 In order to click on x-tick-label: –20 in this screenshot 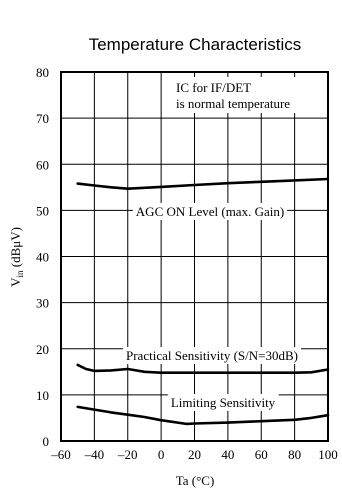, I will do `click(127, 454)`.